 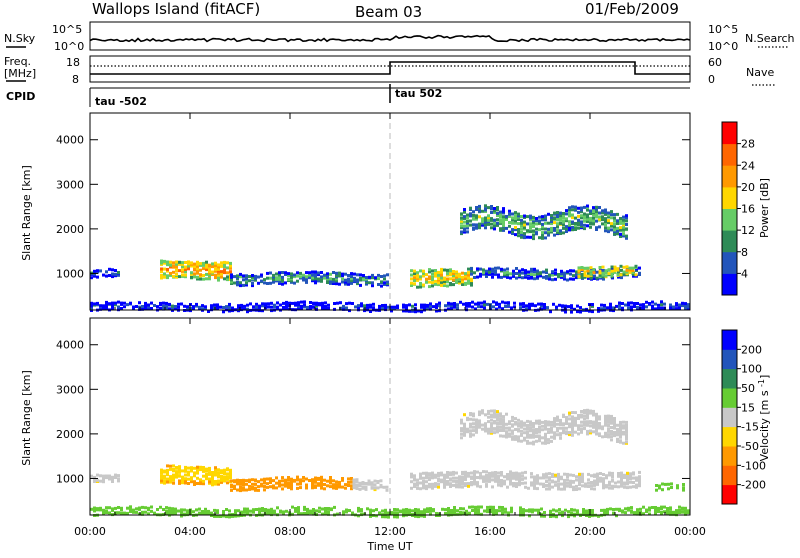 I want to click on power-colorbar-cell, so click(x=729, y=197).